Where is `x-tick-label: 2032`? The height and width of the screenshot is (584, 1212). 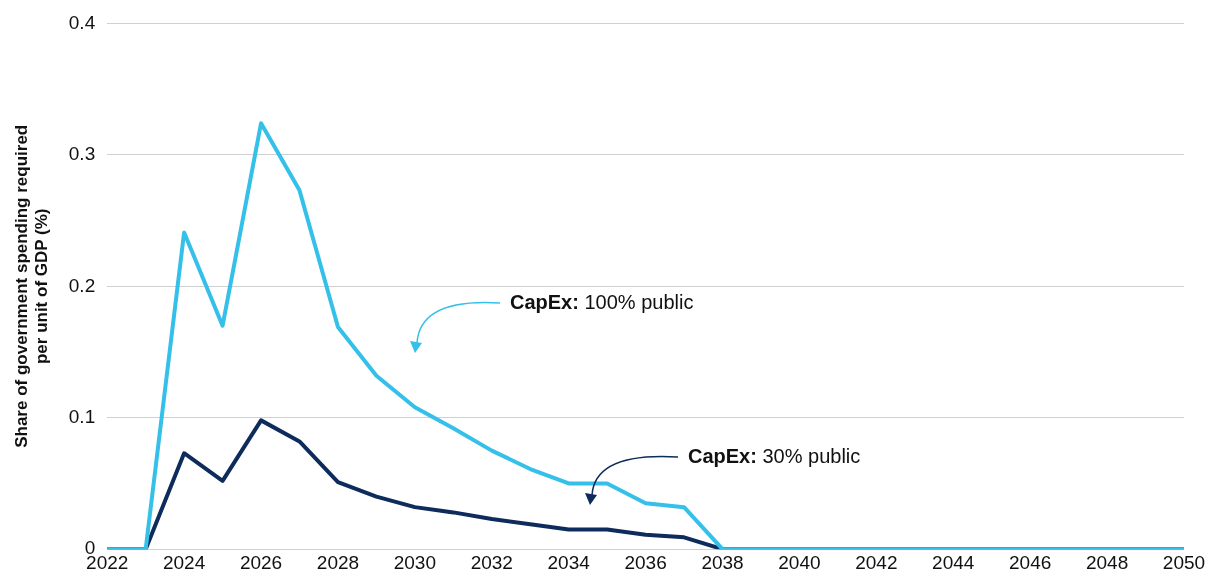 x-tick-label: 2032 is located at coordinates (491, 562).